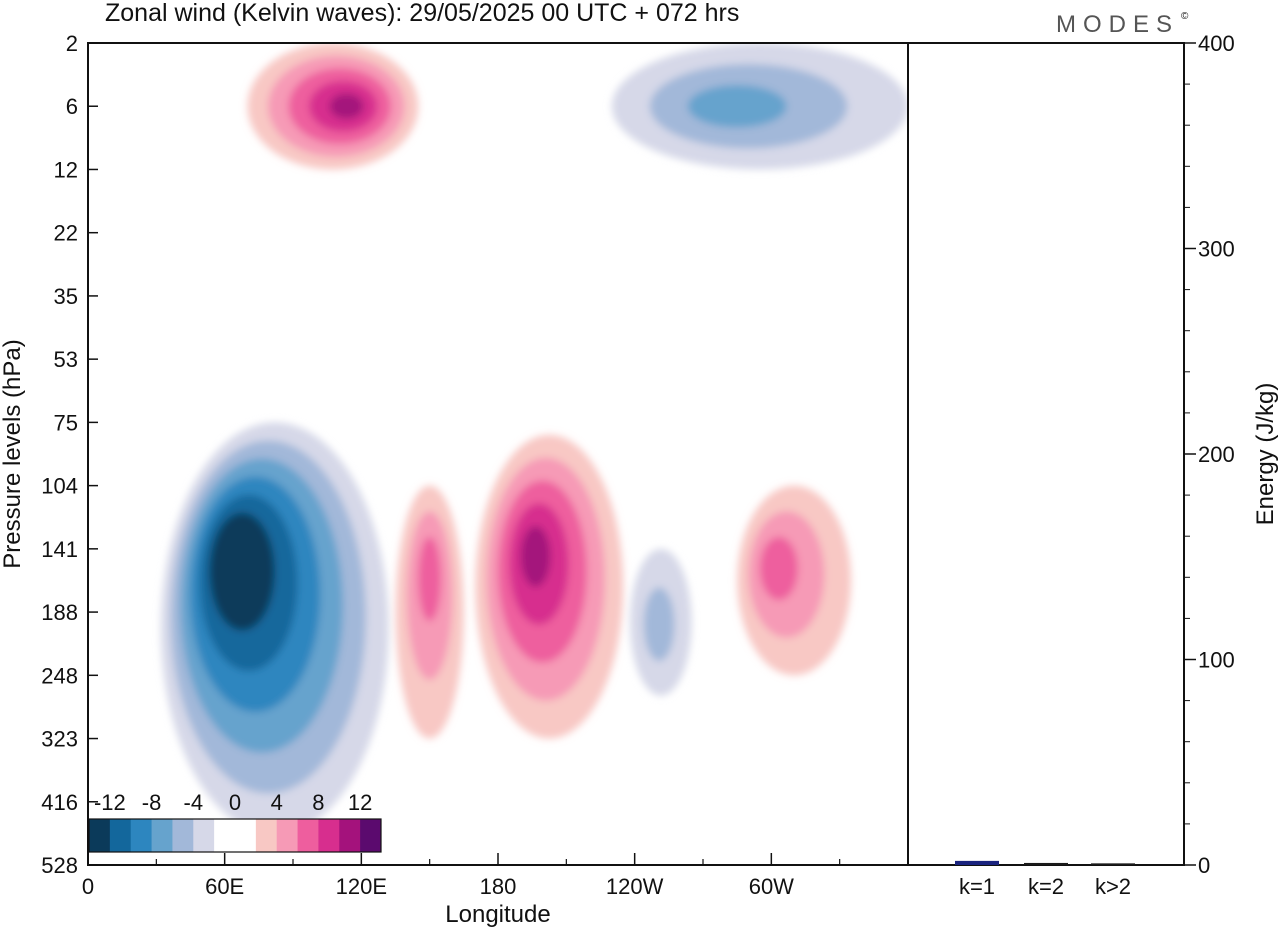 The width and height of the screenshot is (1280, 930). I want to click on y-tick-label: 104, so click(59, 486).